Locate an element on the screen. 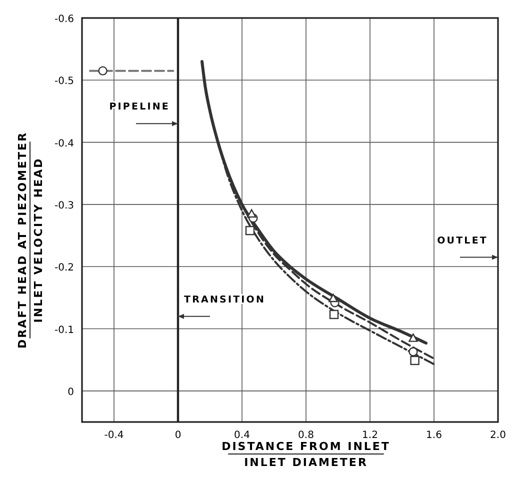 The width and height of the screenshot is (521, 478). annotation: PIPELINE is located at coordinates (139, 107).